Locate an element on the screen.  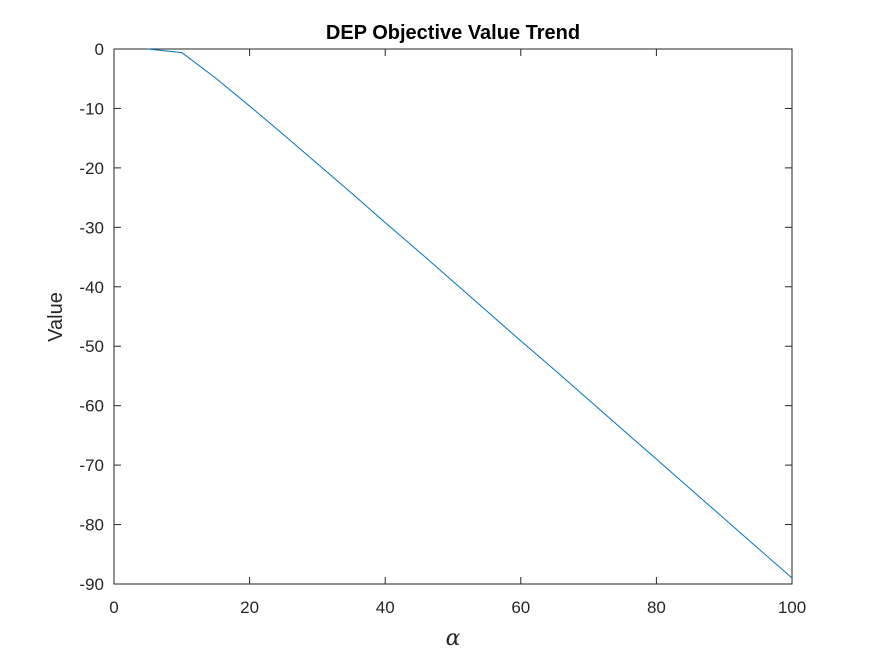
x-axis-label: α is located at coordinates (453, 638).